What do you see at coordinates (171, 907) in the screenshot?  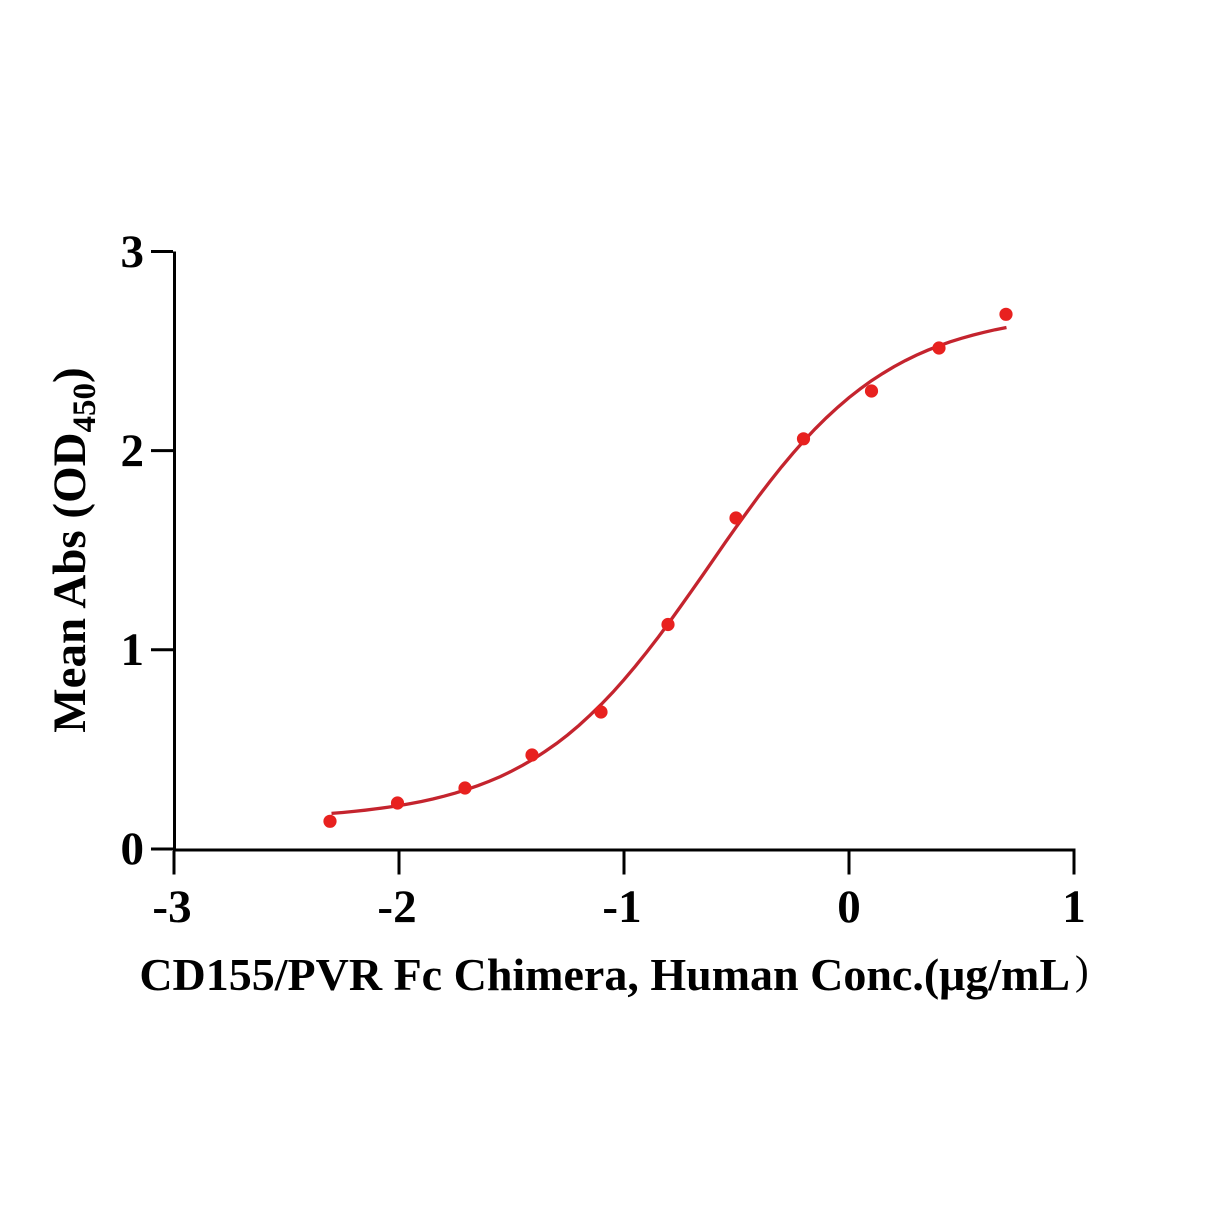 I see `svg-text: -3` at bounding box center [171, 907].